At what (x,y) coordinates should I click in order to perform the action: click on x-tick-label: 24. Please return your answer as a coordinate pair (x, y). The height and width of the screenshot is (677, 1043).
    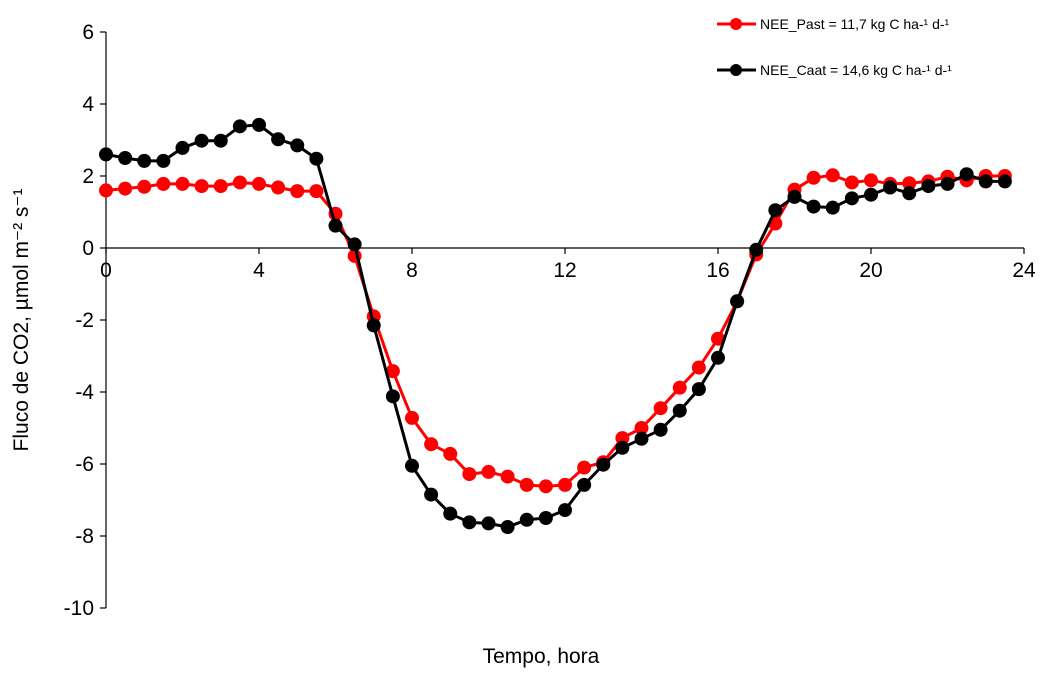
    Looking at the image, I should click on (1024, 270).